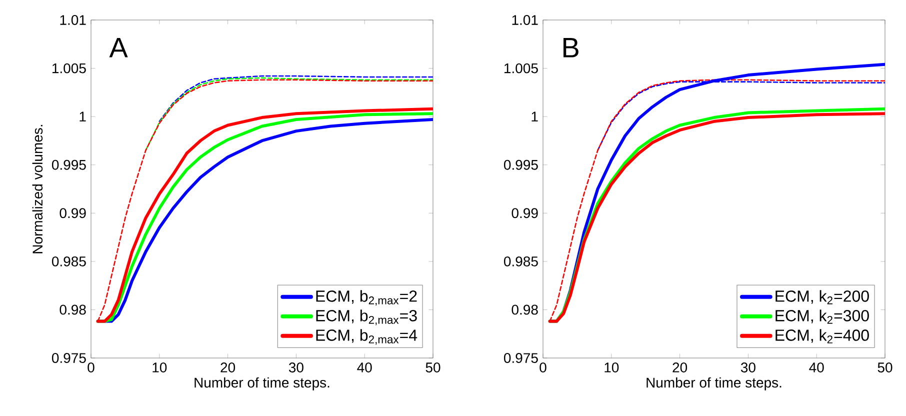 The width and height of the screenshot is (906, 416). What do you see at coordinates (571, 48) in the screenshot?
I see `chart-title: B` at bounding box center [571, 48].